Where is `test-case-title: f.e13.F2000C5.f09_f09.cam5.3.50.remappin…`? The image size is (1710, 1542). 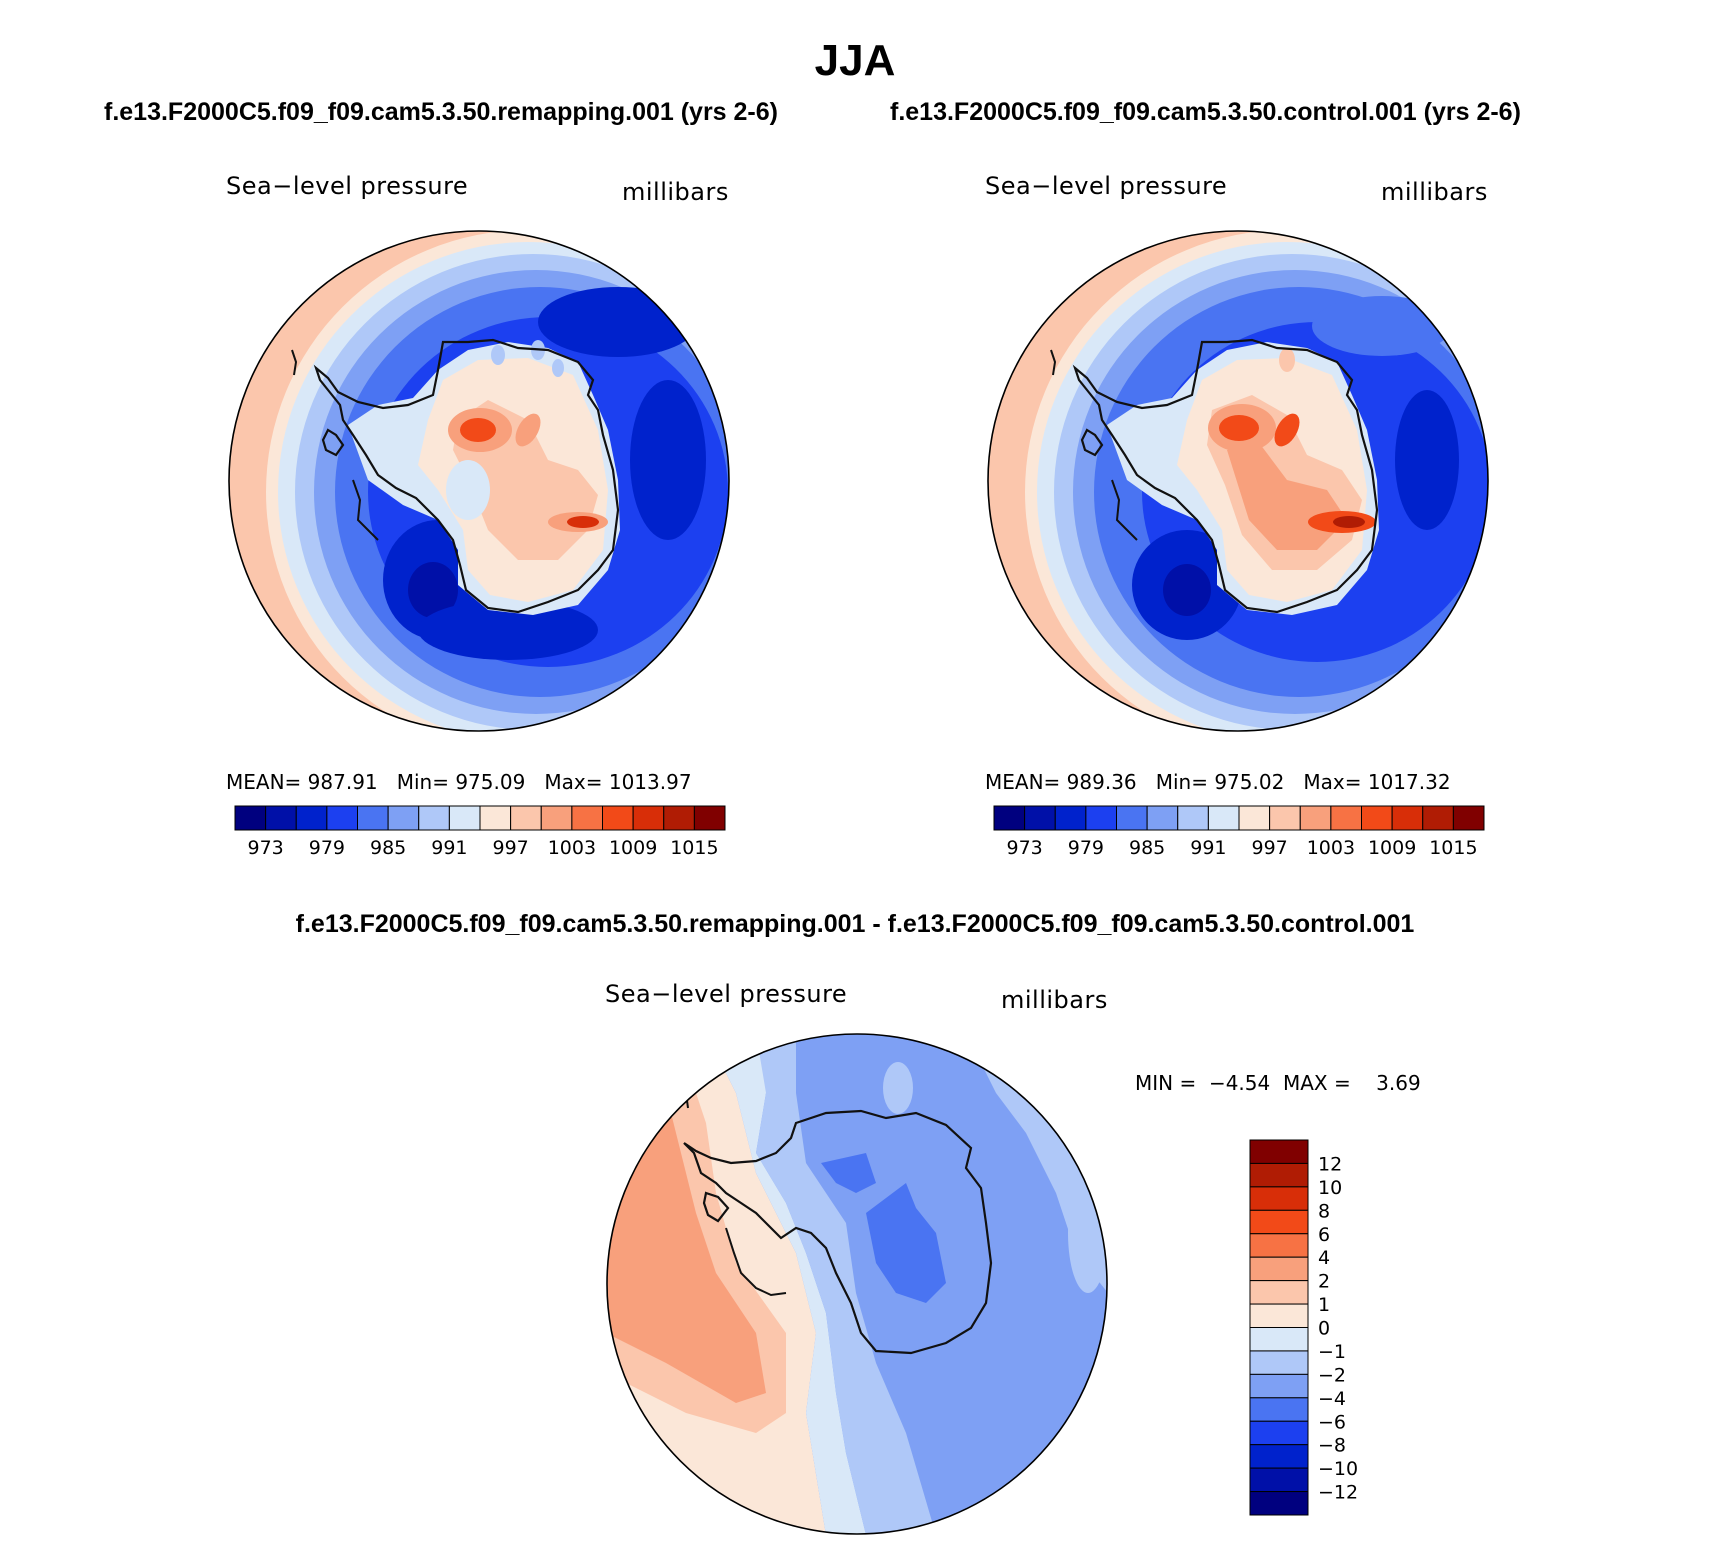 test-case-title: f.e13.F2000C5.f09_f09.cam5.3.50.remappin… is located at coordinates (441, 112).